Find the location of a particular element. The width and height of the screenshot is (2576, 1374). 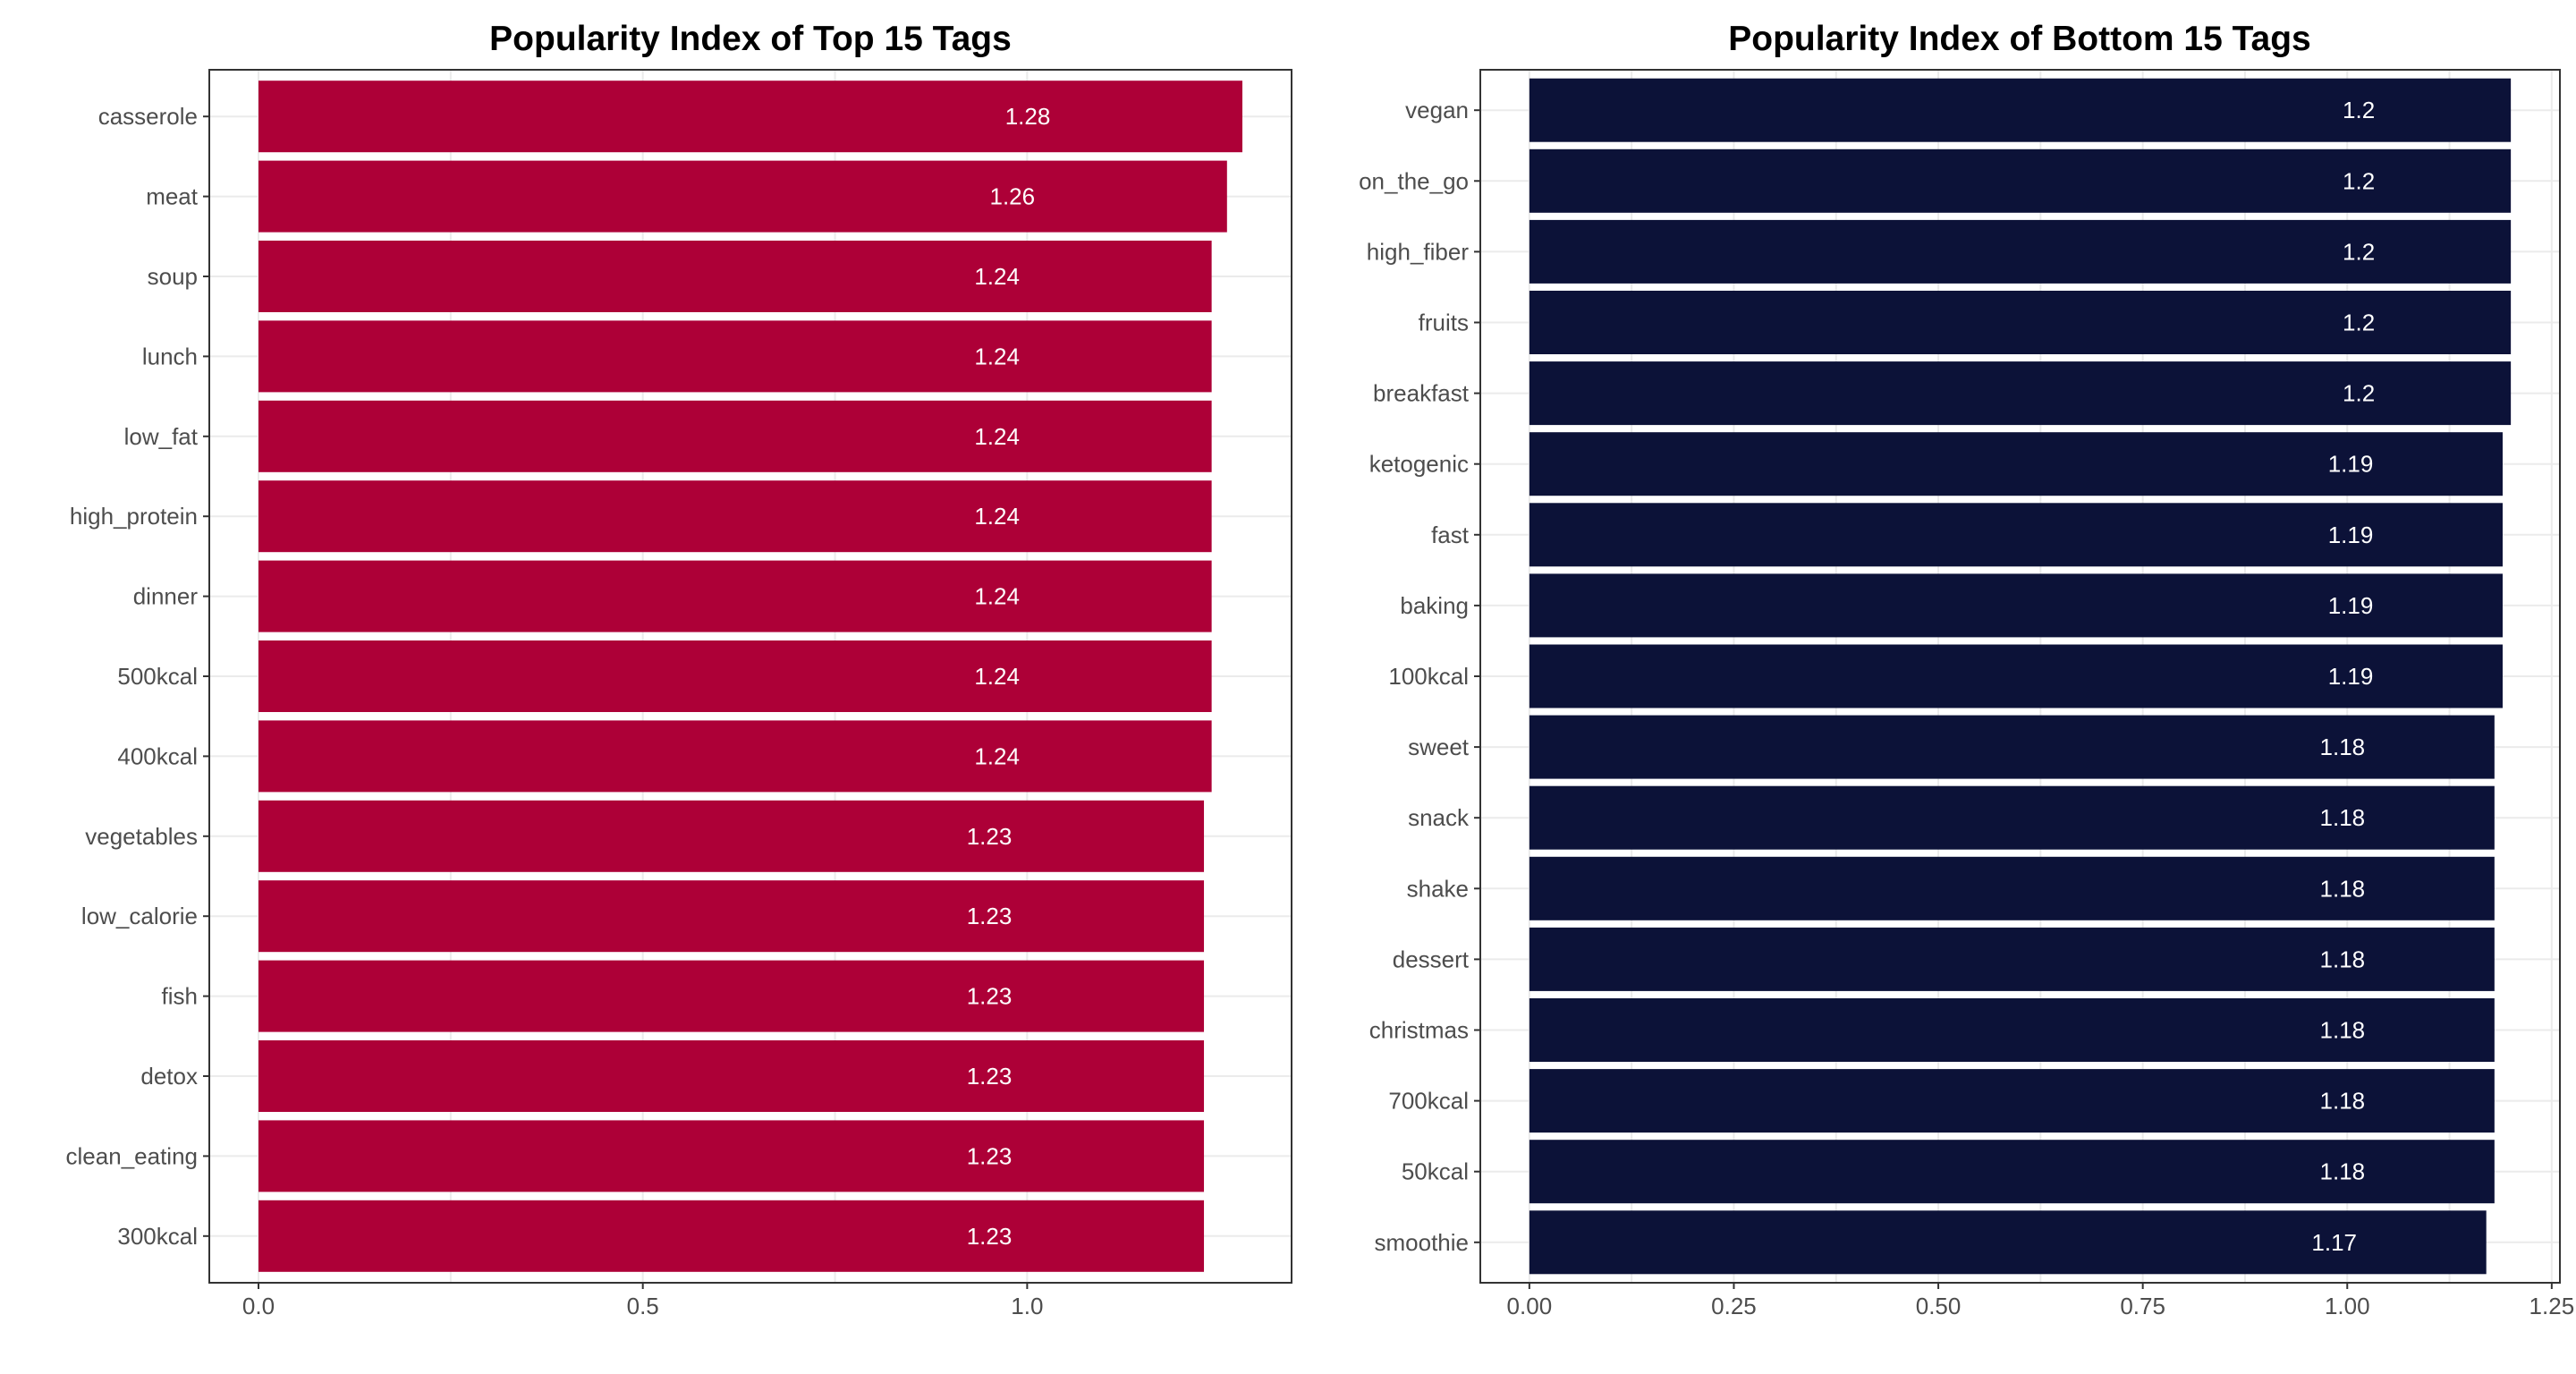

top-tags-y-tick-label: meat is located at coordinates (172, 196).